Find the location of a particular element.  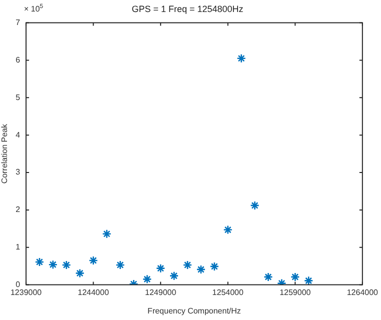

y-tick-label: 2 is located at coordinates (18, 209).